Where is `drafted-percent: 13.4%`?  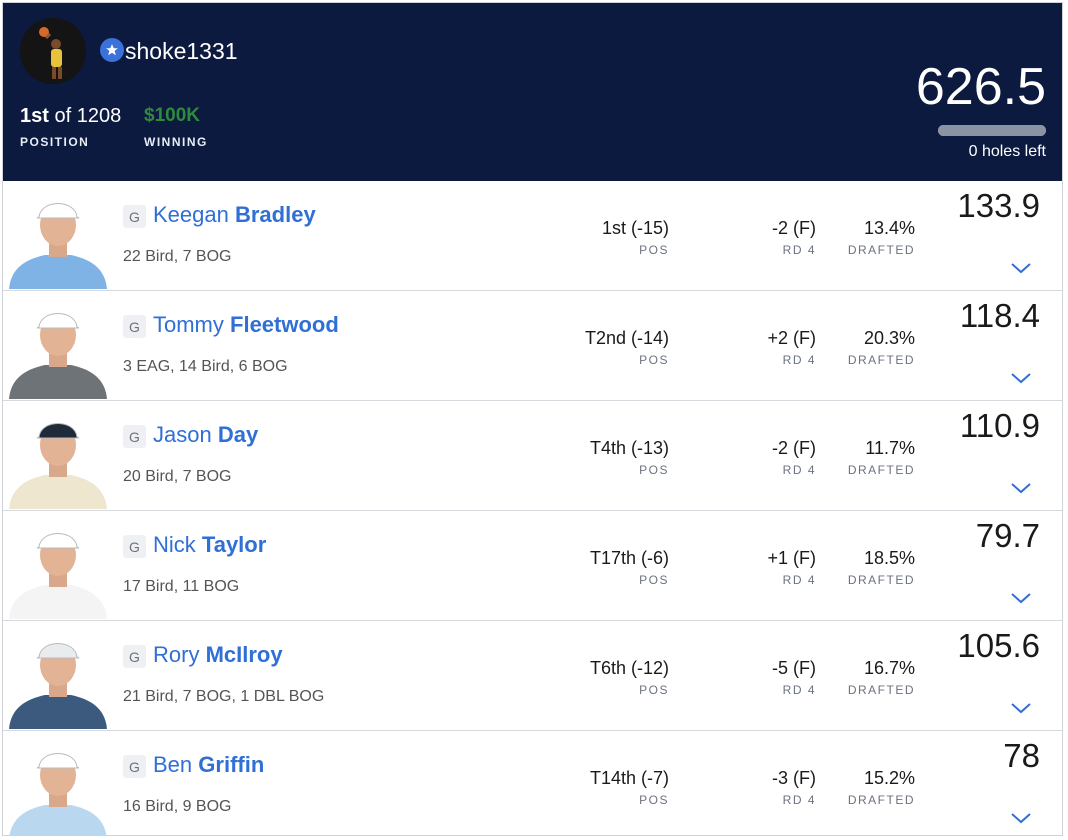 drafted-percent: 13.4% is located at coordinates (889, 228).